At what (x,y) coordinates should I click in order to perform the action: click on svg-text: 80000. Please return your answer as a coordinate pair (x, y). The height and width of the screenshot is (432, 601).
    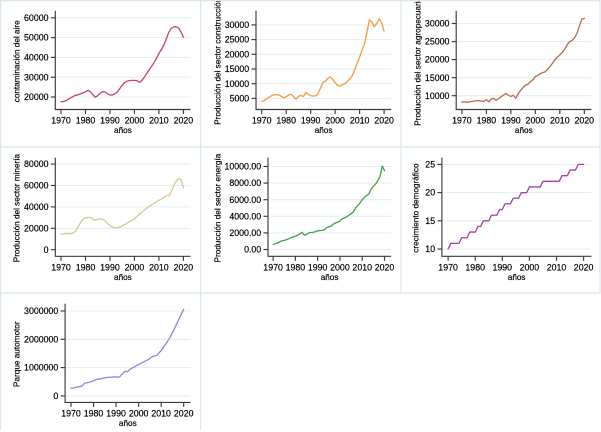
    Looking at the image, I should click on (36, 164).